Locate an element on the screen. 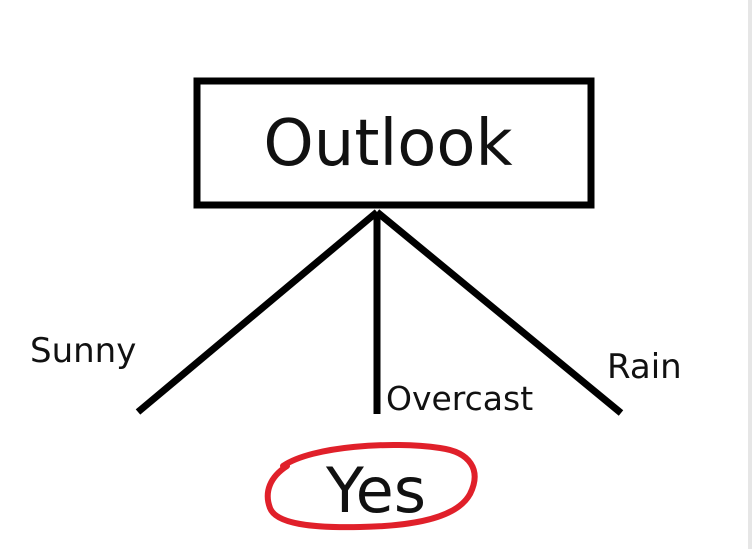  branch-label-sunny: Sunny is located at coordinates (83, 351).